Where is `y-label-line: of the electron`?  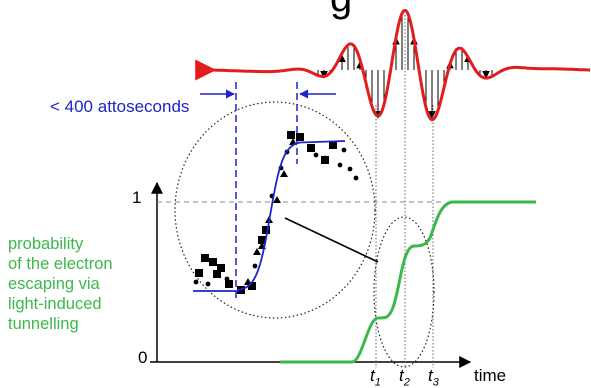
y-label-line: of the electron is located at coordinates (60, 264).